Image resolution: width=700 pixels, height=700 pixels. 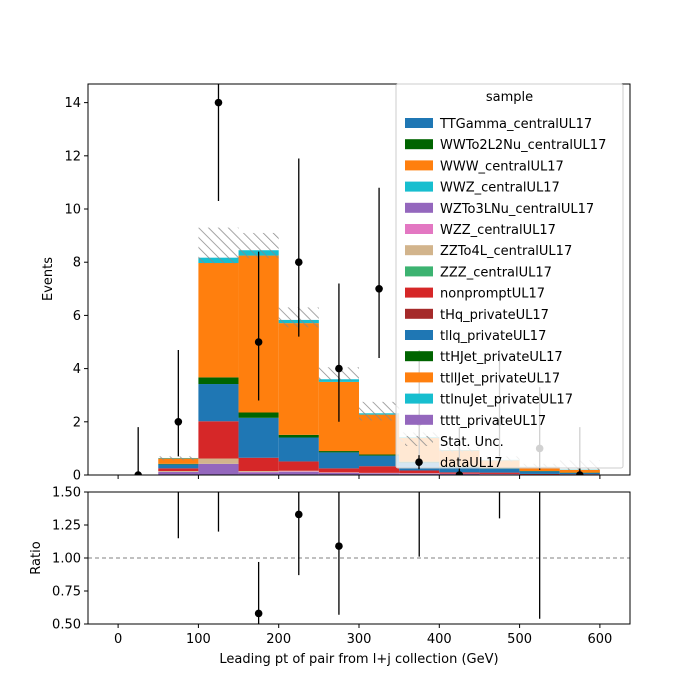 I want to click on legend-label: WWW_centralUL17, so click(x=502, y=166).